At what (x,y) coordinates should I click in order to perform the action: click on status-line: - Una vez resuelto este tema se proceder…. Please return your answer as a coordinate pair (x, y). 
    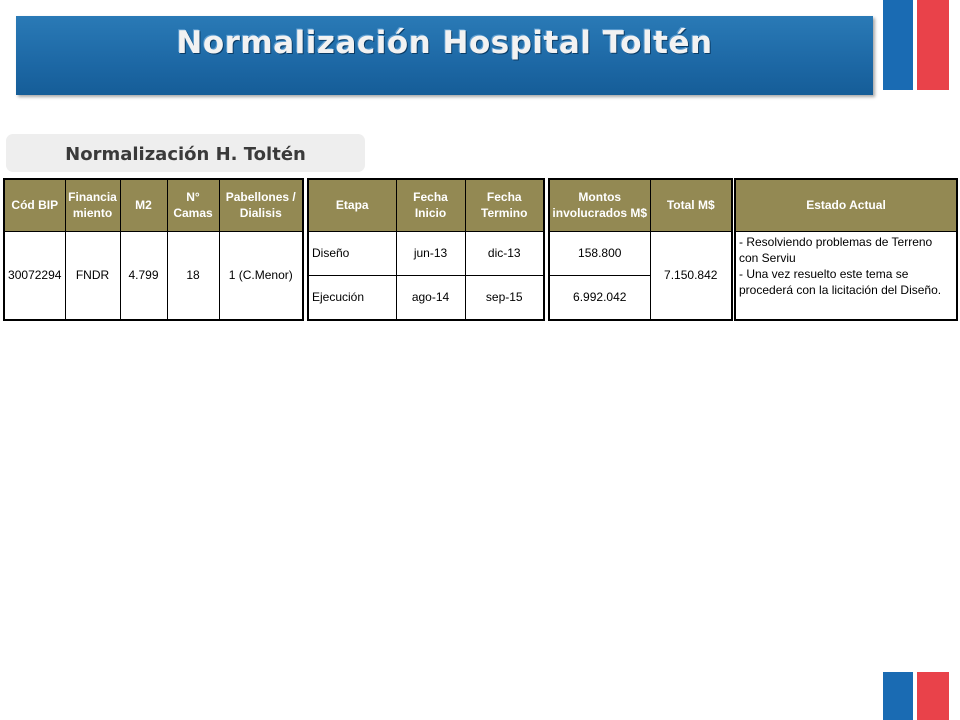
    Looking at the image, I should click on (840, 281).